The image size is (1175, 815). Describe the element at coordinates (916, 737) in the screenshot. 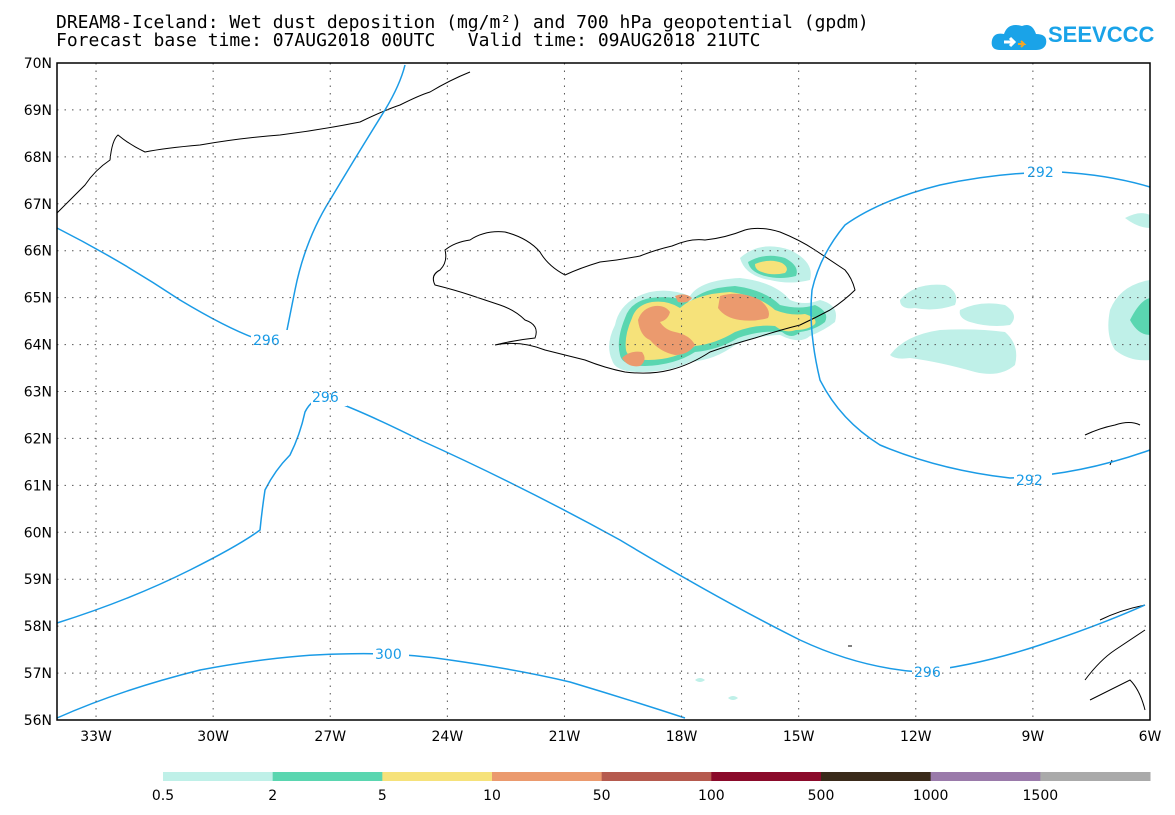

I see `lon-tick-label: 12W` at that location.